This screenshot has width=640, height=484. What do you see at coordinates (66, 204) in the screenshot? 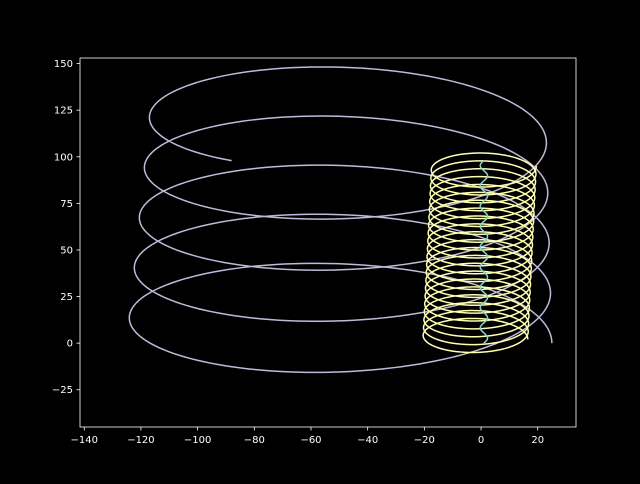
I see `y-tick-label: 75` at bounding box center [66, 204].